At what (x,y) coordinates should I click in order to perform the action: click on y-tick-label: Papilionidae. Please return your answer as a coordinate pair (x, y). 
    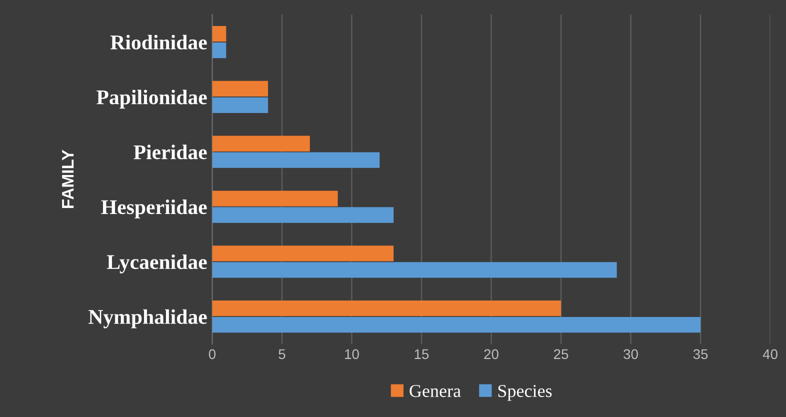
    Looking at the image, I should click on (151, 99).